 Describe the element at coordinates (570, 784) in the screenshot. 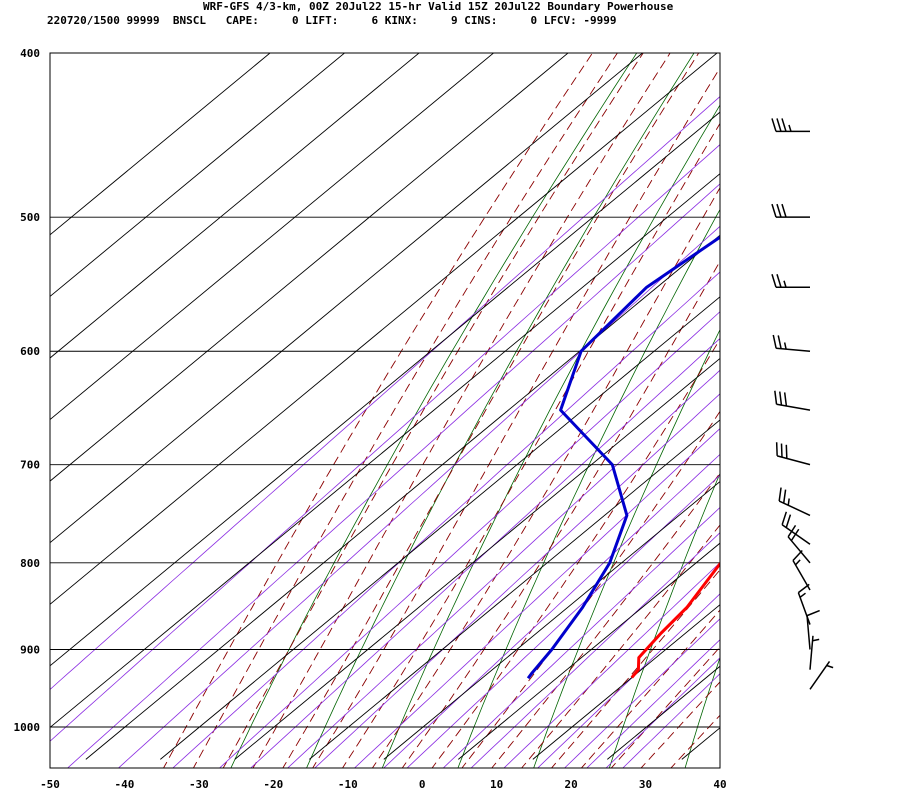

I see `temperature-tick-label: 20` at that location.